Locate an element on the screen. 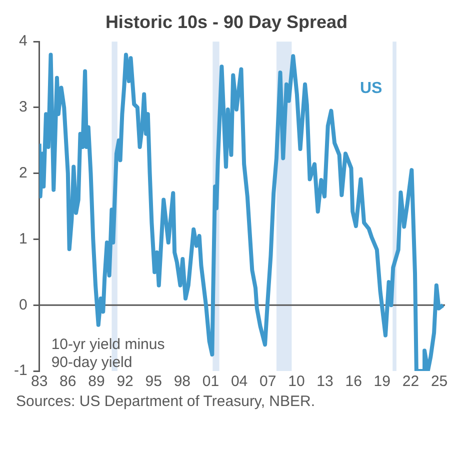  y-tick-label: 1 is located at coordinates (23, 239).